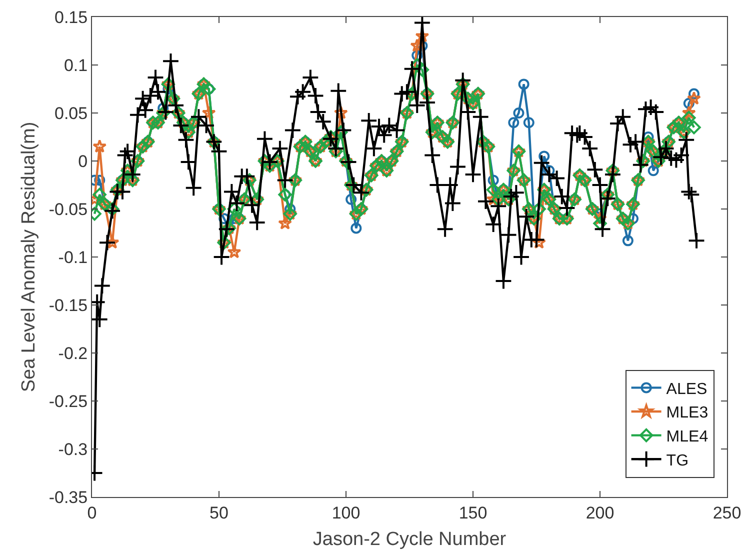  I want to click on x-tick-label: 50, so click(219, 512).